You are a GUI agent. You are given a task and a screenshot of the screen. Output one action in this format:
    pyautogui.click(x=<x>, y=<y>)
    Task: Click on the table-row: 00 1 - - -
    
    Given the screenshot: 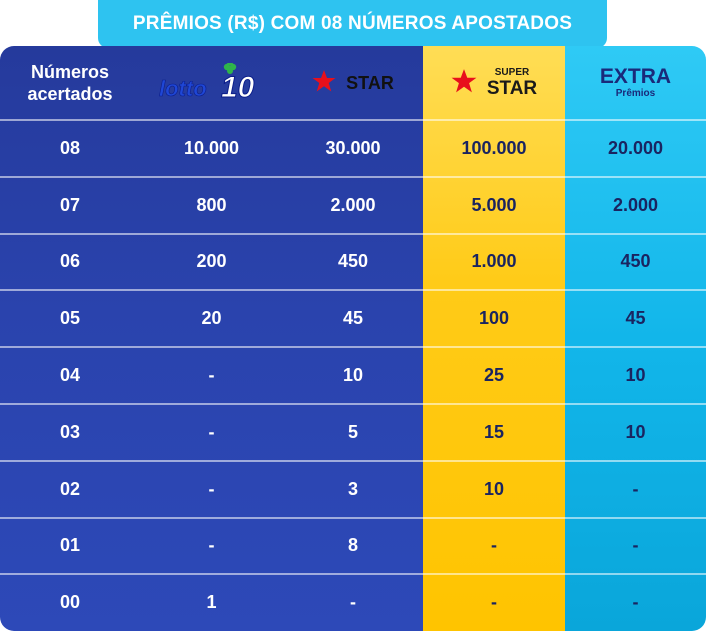 What is the action you would take?
    pyautogui.click(x=353, y=602)
    